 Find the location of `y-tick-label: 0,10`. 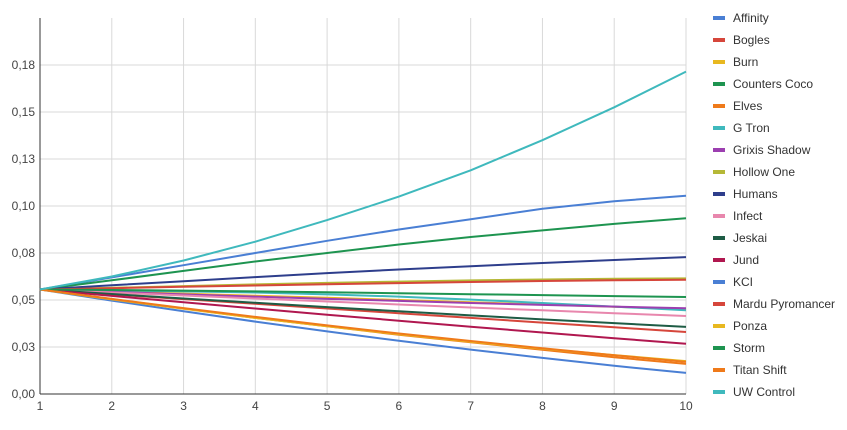

y-tick-label: 0,10 is located at coordinates (24, 206).